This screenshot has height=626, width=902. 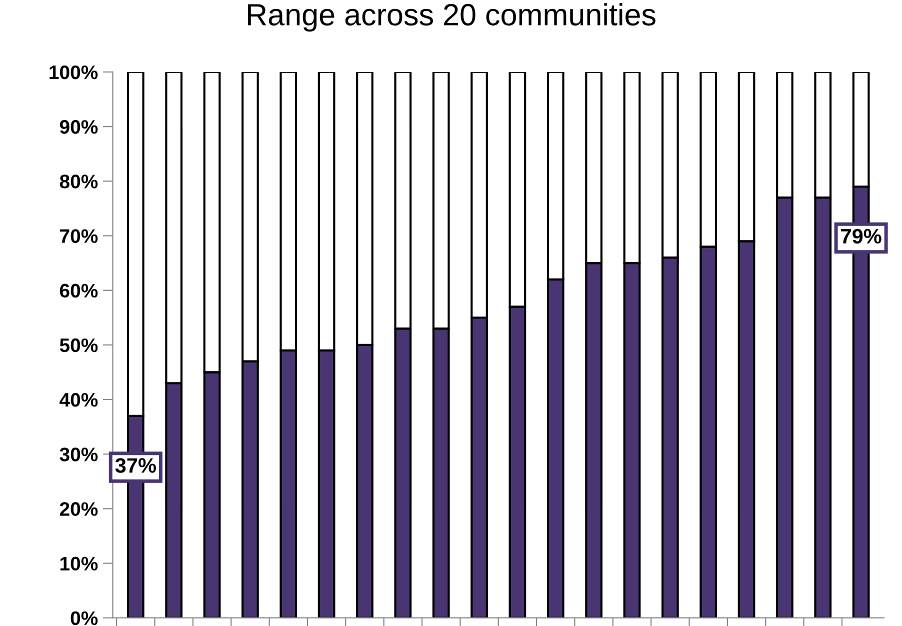 I want to click on y-tick-label: 20%, so click(x=79, y=509).